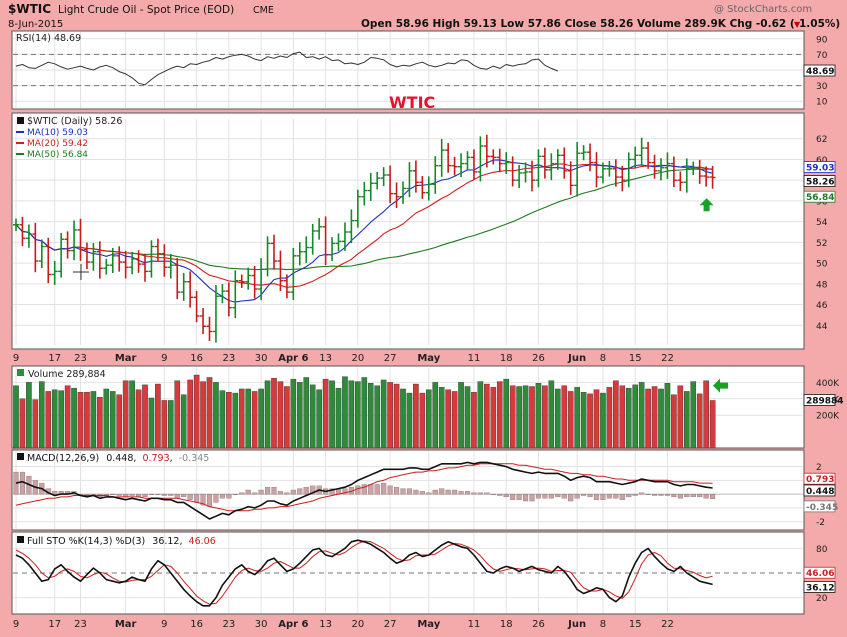 The height and width of the screenshot is (637, 847). What do you see at coordinates (20, 539) in the screenshot?
I see `sto-legend-swatch` at bounding box center [20, 539].